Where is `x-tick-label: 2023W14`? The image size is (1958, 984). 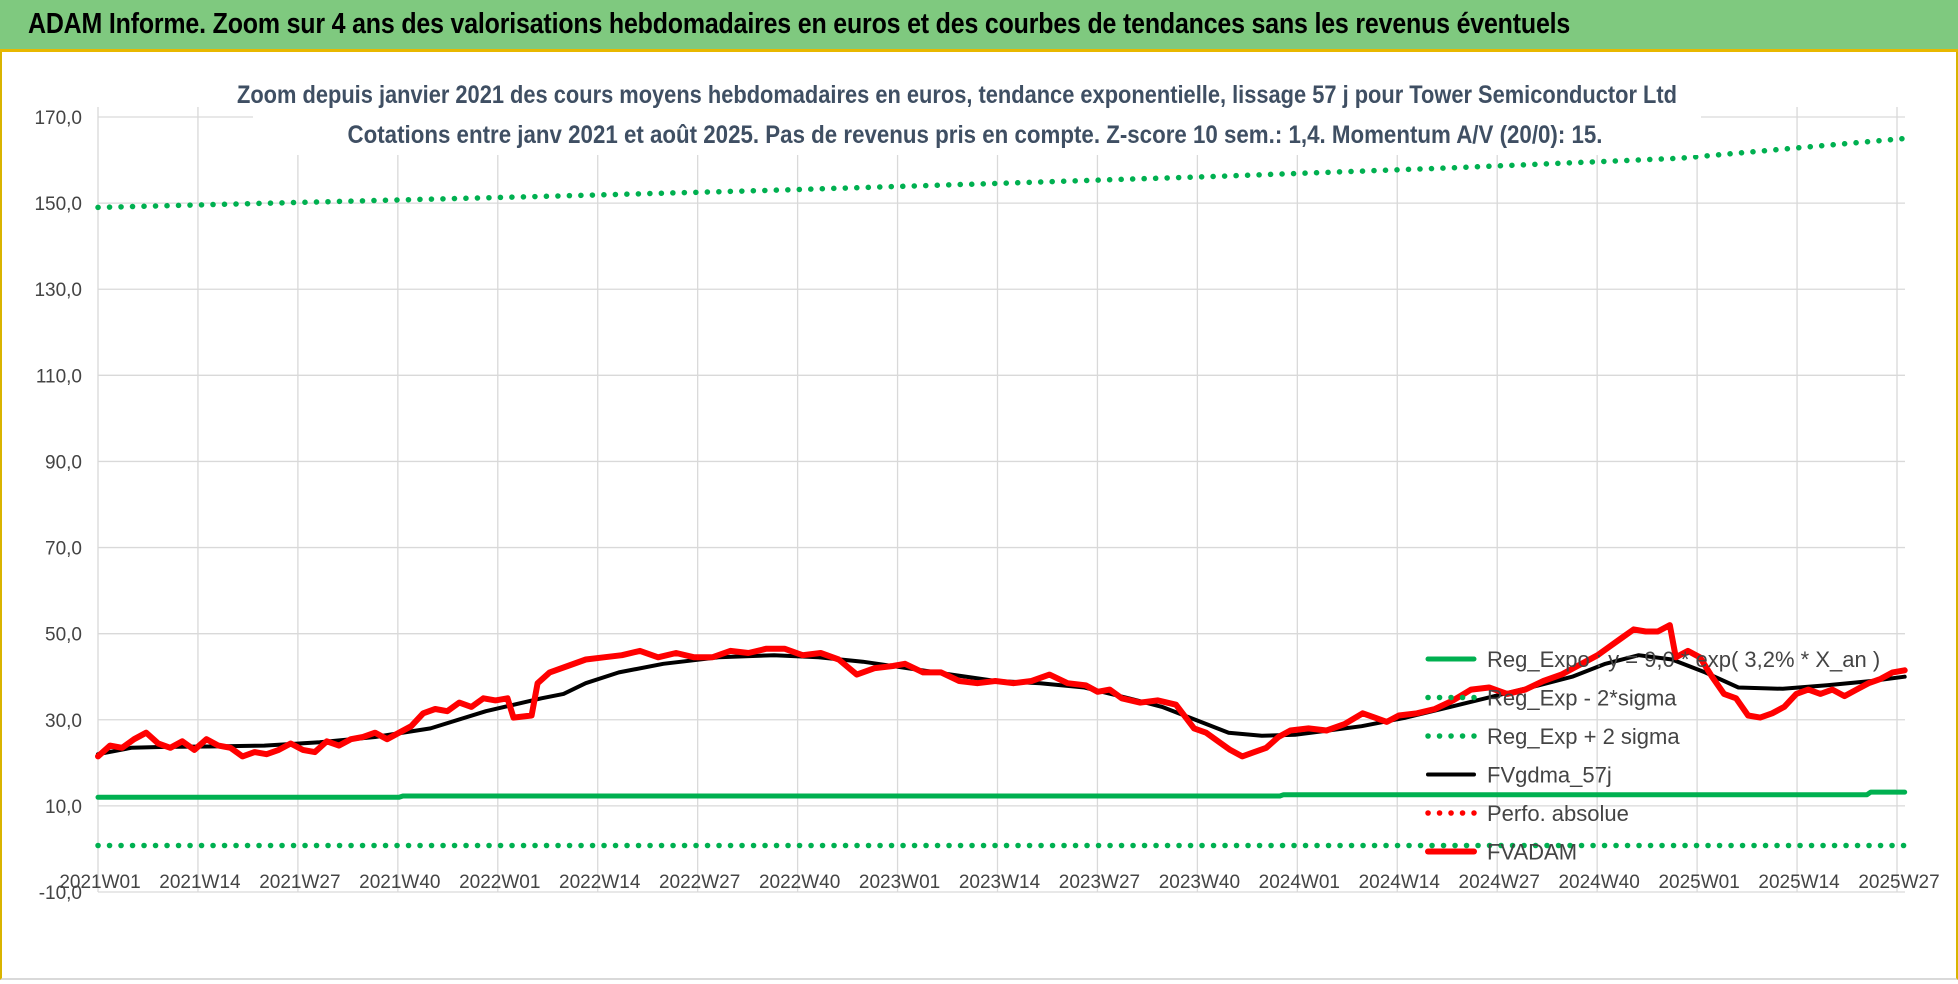
x-tick-label: 2023W14 is located at coordinates (1000, 882).